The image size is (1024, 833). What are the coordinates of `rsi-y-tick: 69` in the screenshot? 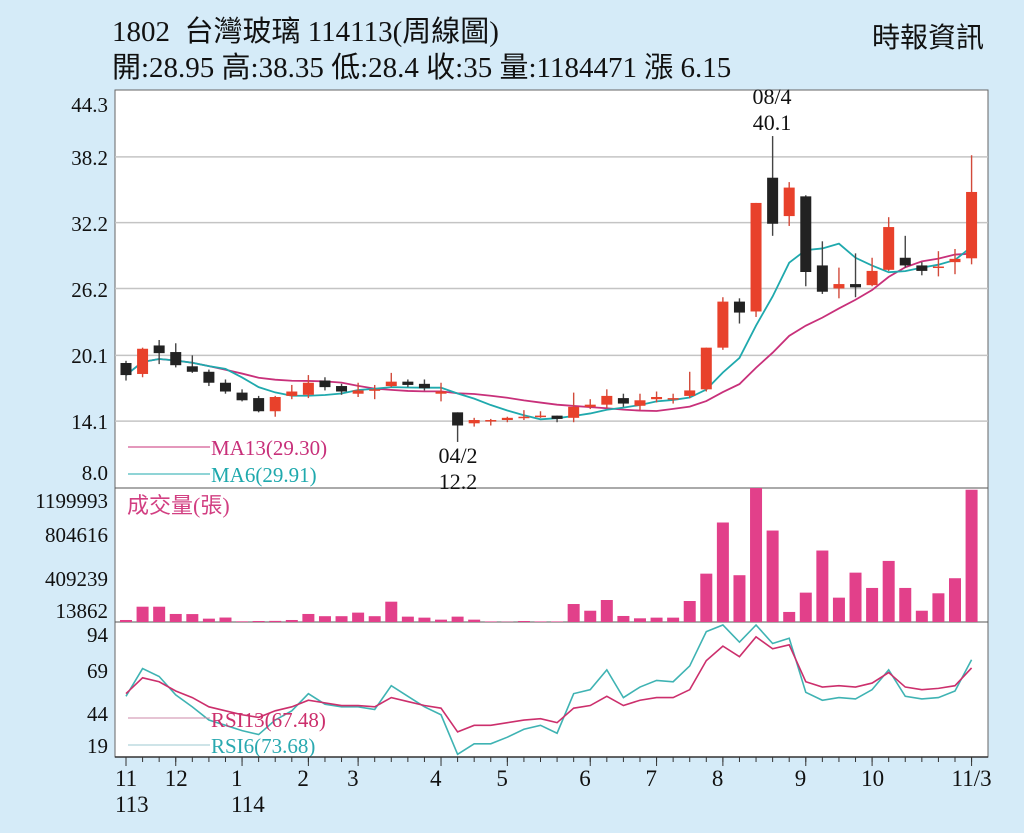 It's located at (97, 671).